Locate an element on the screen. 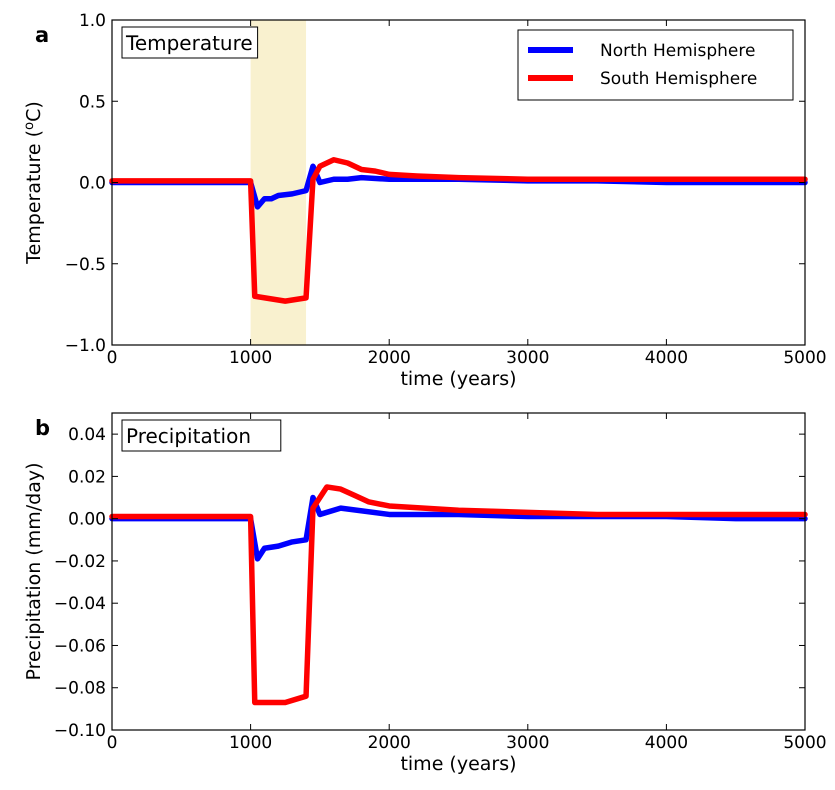 The image size is (835, 790). y-tick-label: −1.0 is located at coordinates (85, 346).